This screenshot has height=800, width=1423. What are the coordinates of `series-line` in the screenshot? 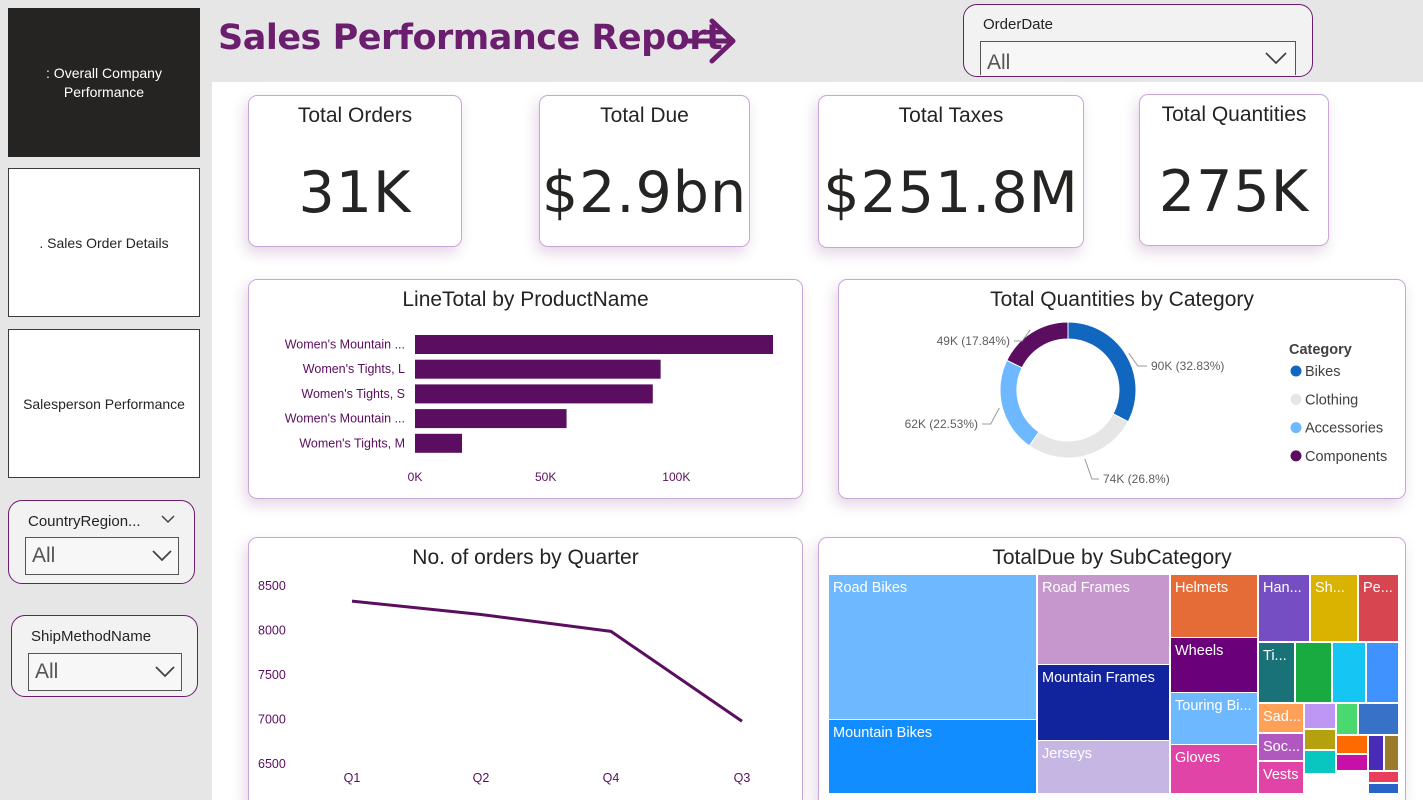 It's located at (547, 661).